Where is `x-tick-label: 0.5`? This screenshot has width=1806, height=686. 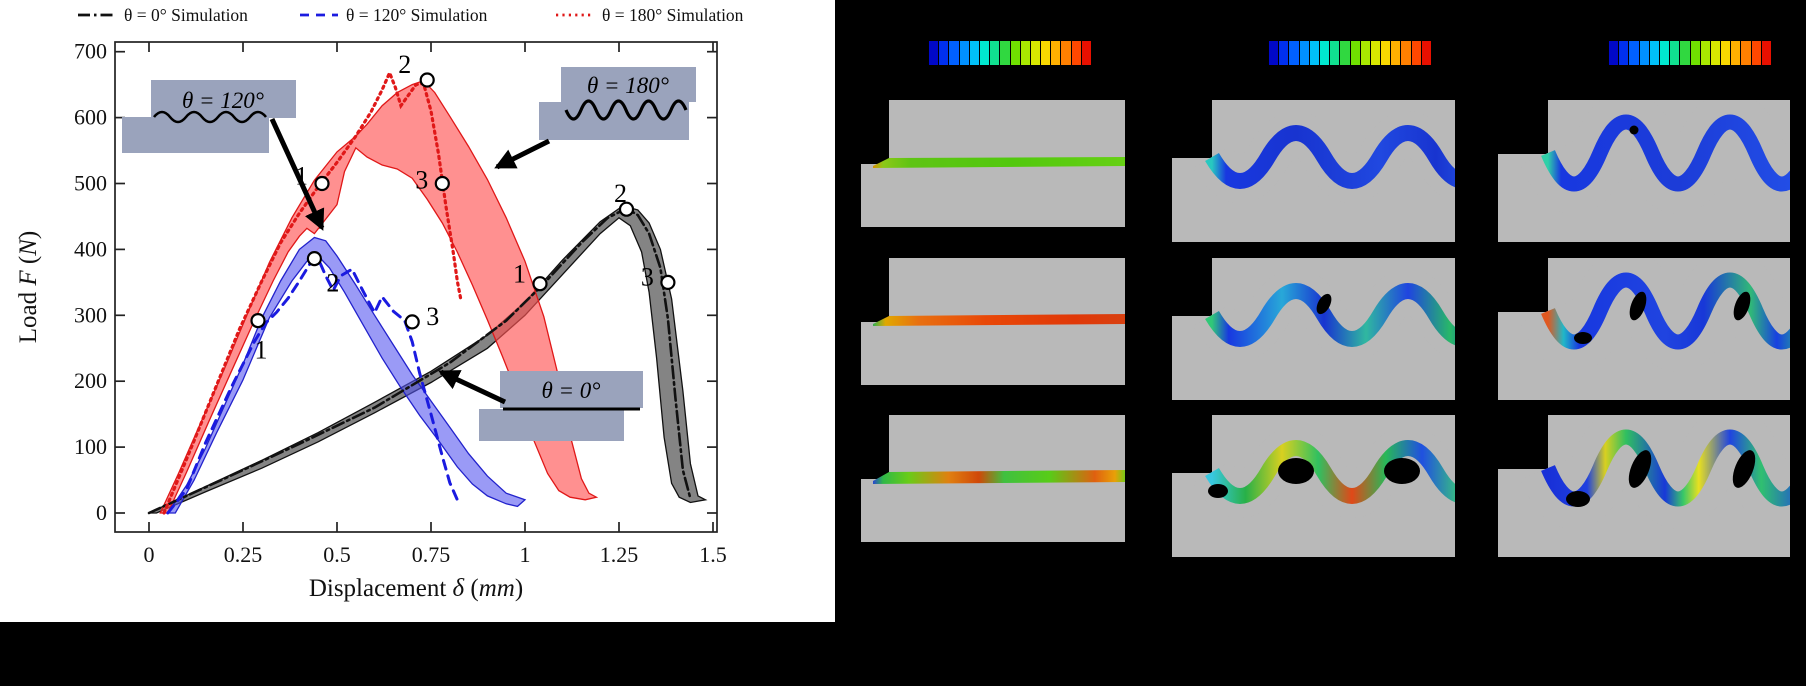 x-tick-label: 0.5 is located at coordinates (337, 554).